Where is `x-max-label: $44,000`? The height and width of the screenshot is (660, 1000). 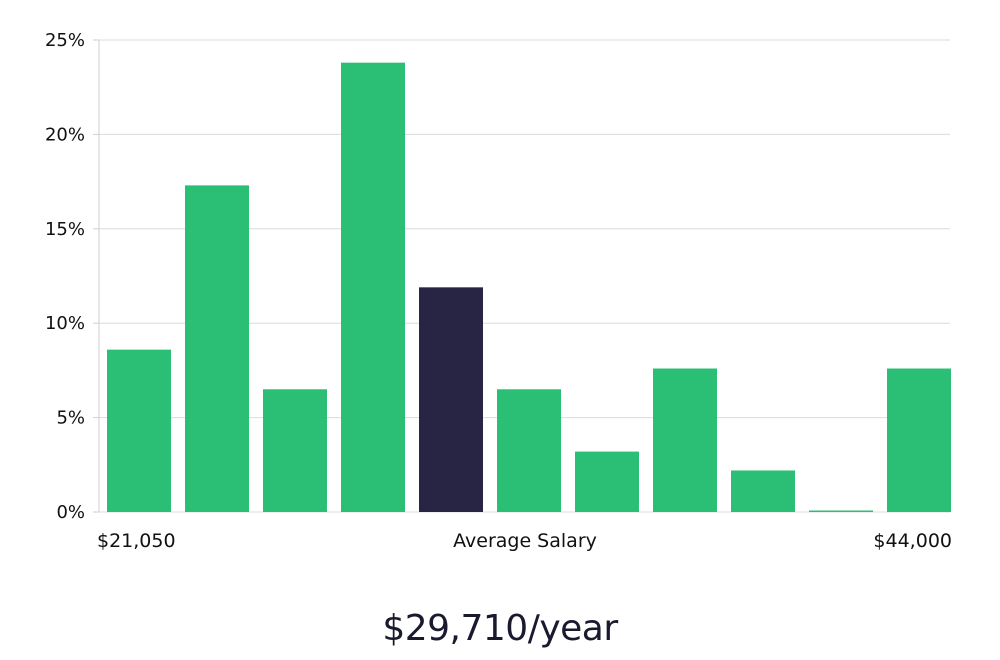 x-max-label: $44,000 is located at coordinates (912, 541).